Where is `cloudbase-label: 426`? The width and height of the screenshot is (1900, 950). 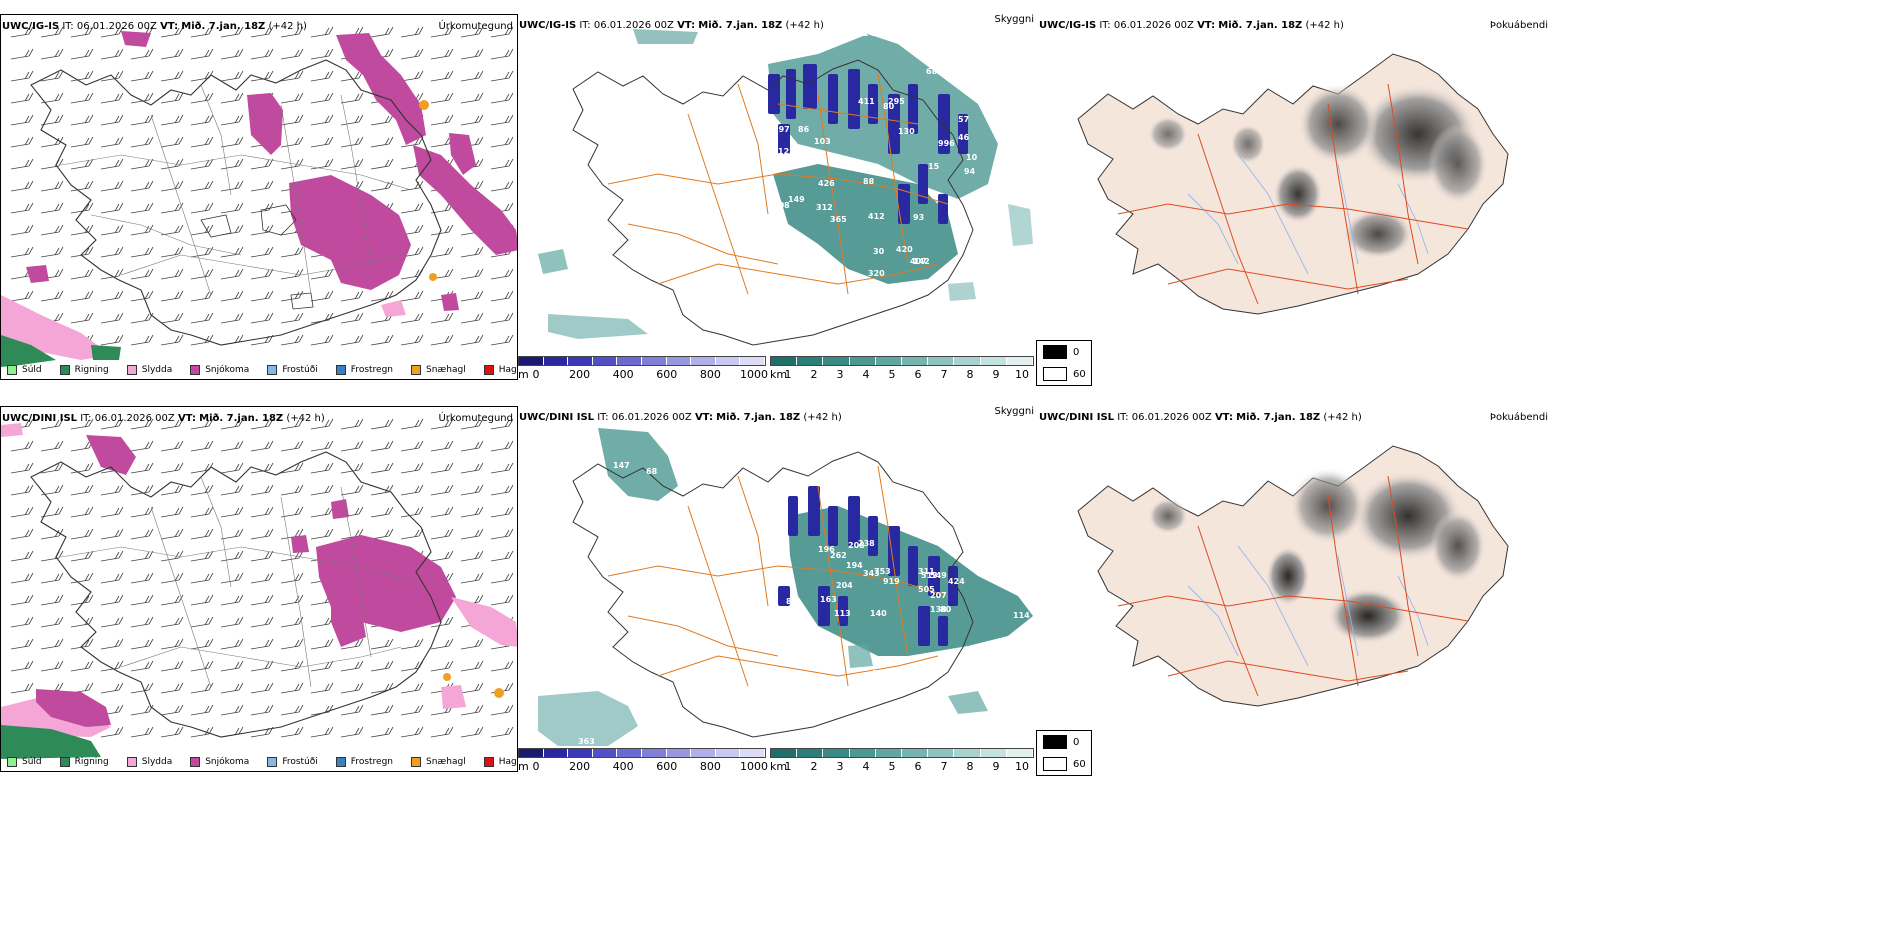 cloudbase-label: 426 is located at coordinates (826, 183).